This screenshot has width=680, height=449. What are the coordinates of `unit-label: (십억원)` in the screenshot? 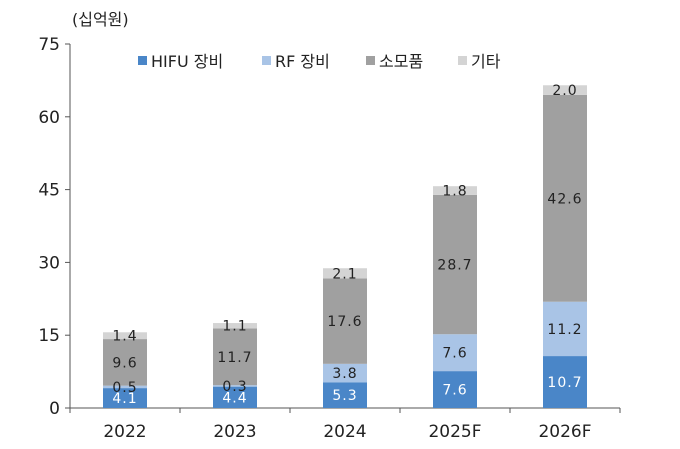 It's located at (100, 19).